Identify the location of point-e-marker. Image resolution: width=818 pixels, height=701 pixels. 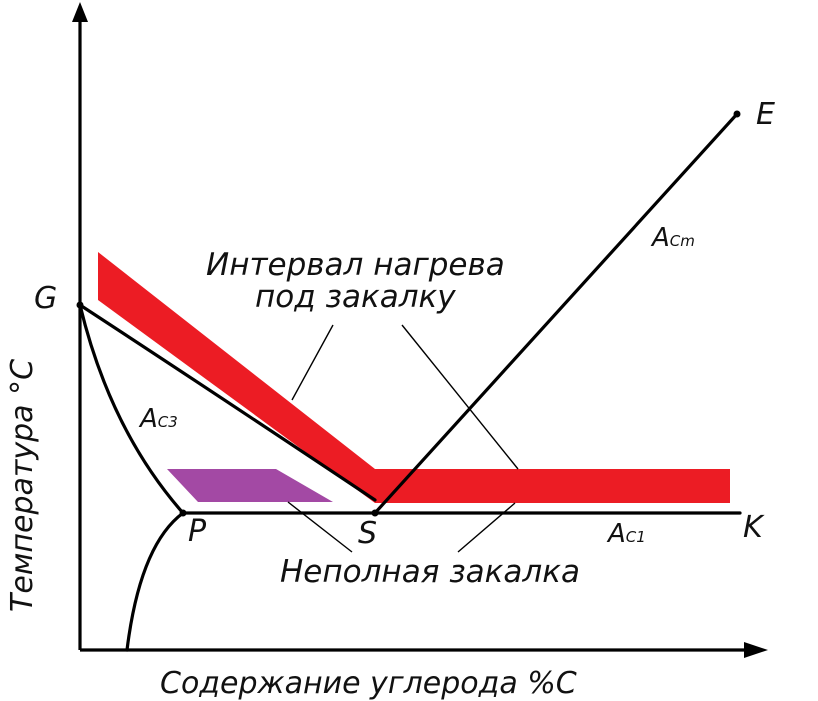
(737, 114).